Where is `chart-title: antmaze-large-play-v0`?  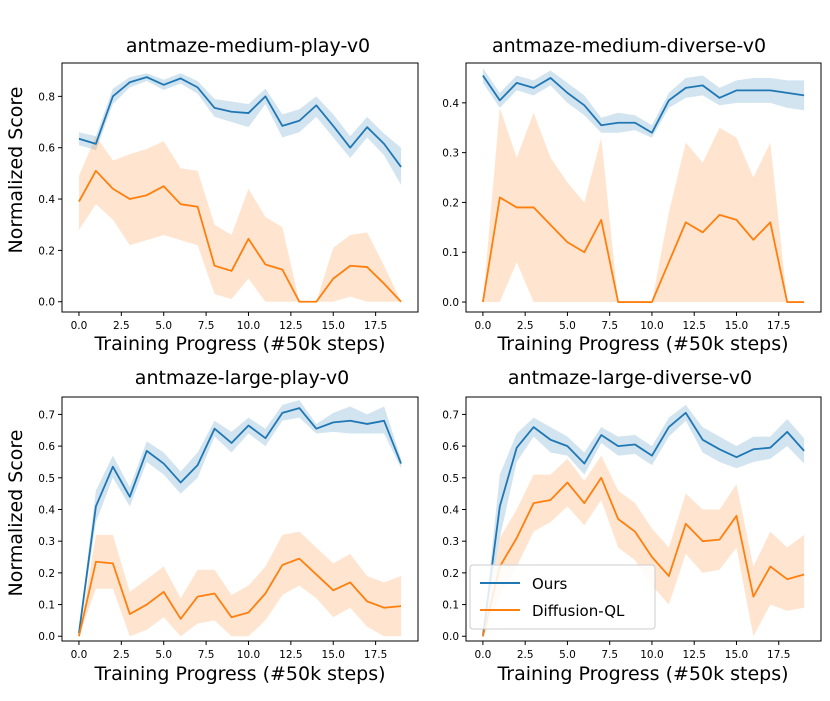
chart-title: antmaze-large-play-v0 is located at coordinates (242, 378).